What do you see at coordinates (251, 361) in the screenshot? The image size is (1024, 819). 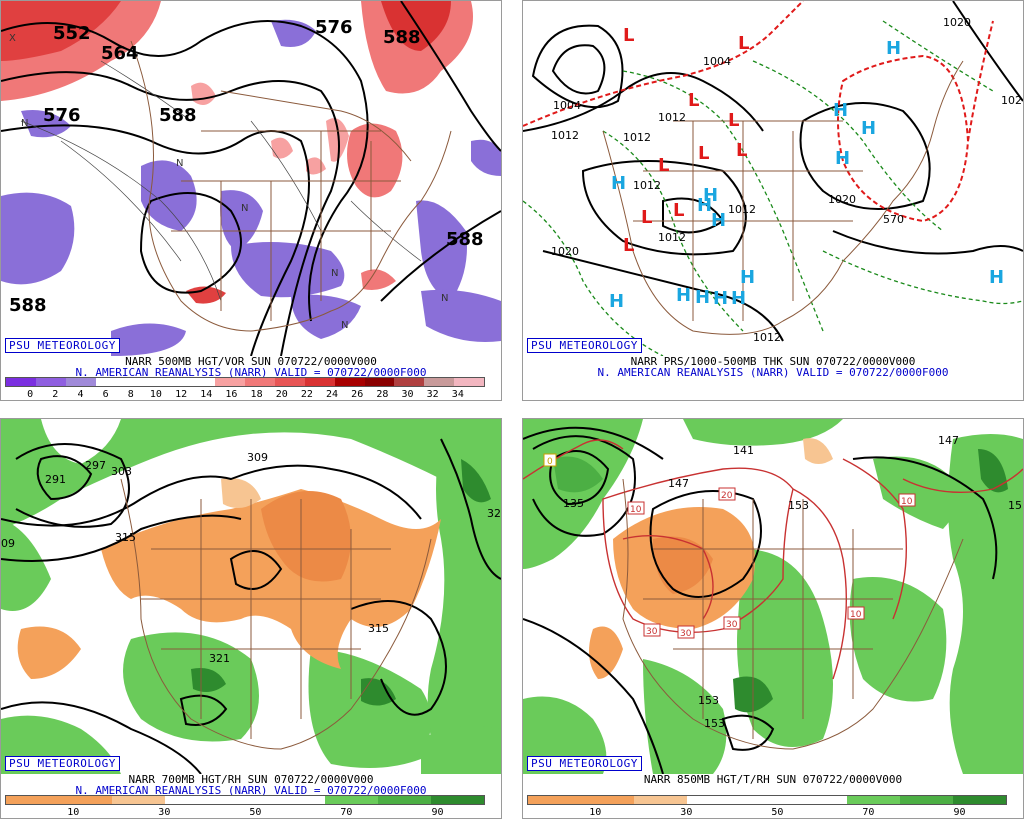 I see `panel-title: NARR 500MB HGT/VOR SUN 070722/0000V000` at bounding box center [251, 361].